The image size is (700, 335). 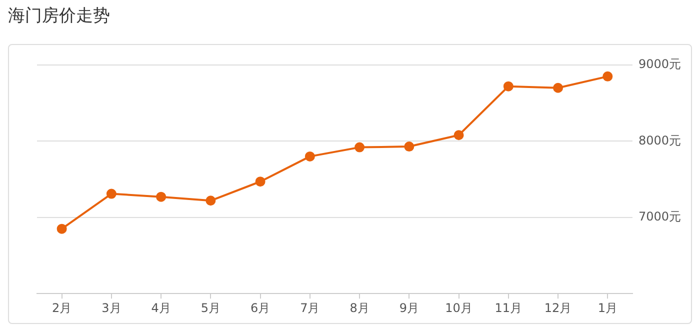 What do you see at coordinates (260, 307) in the screenshot?
I see `x-tick-label: 6月` at bounding box center [260, 307].